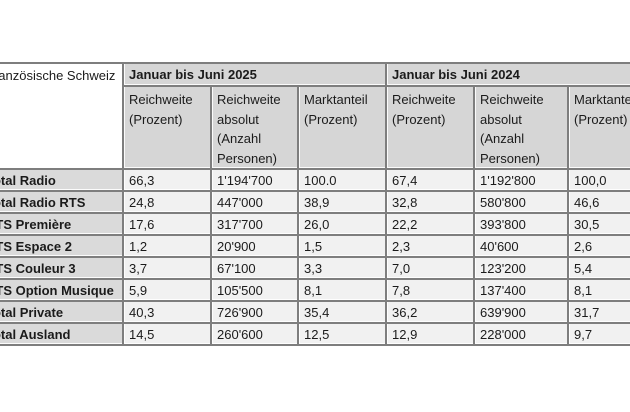  Describe the element at coordinates (598, 334) in the screenshot. I see `cell-value: 9,7` at that location.